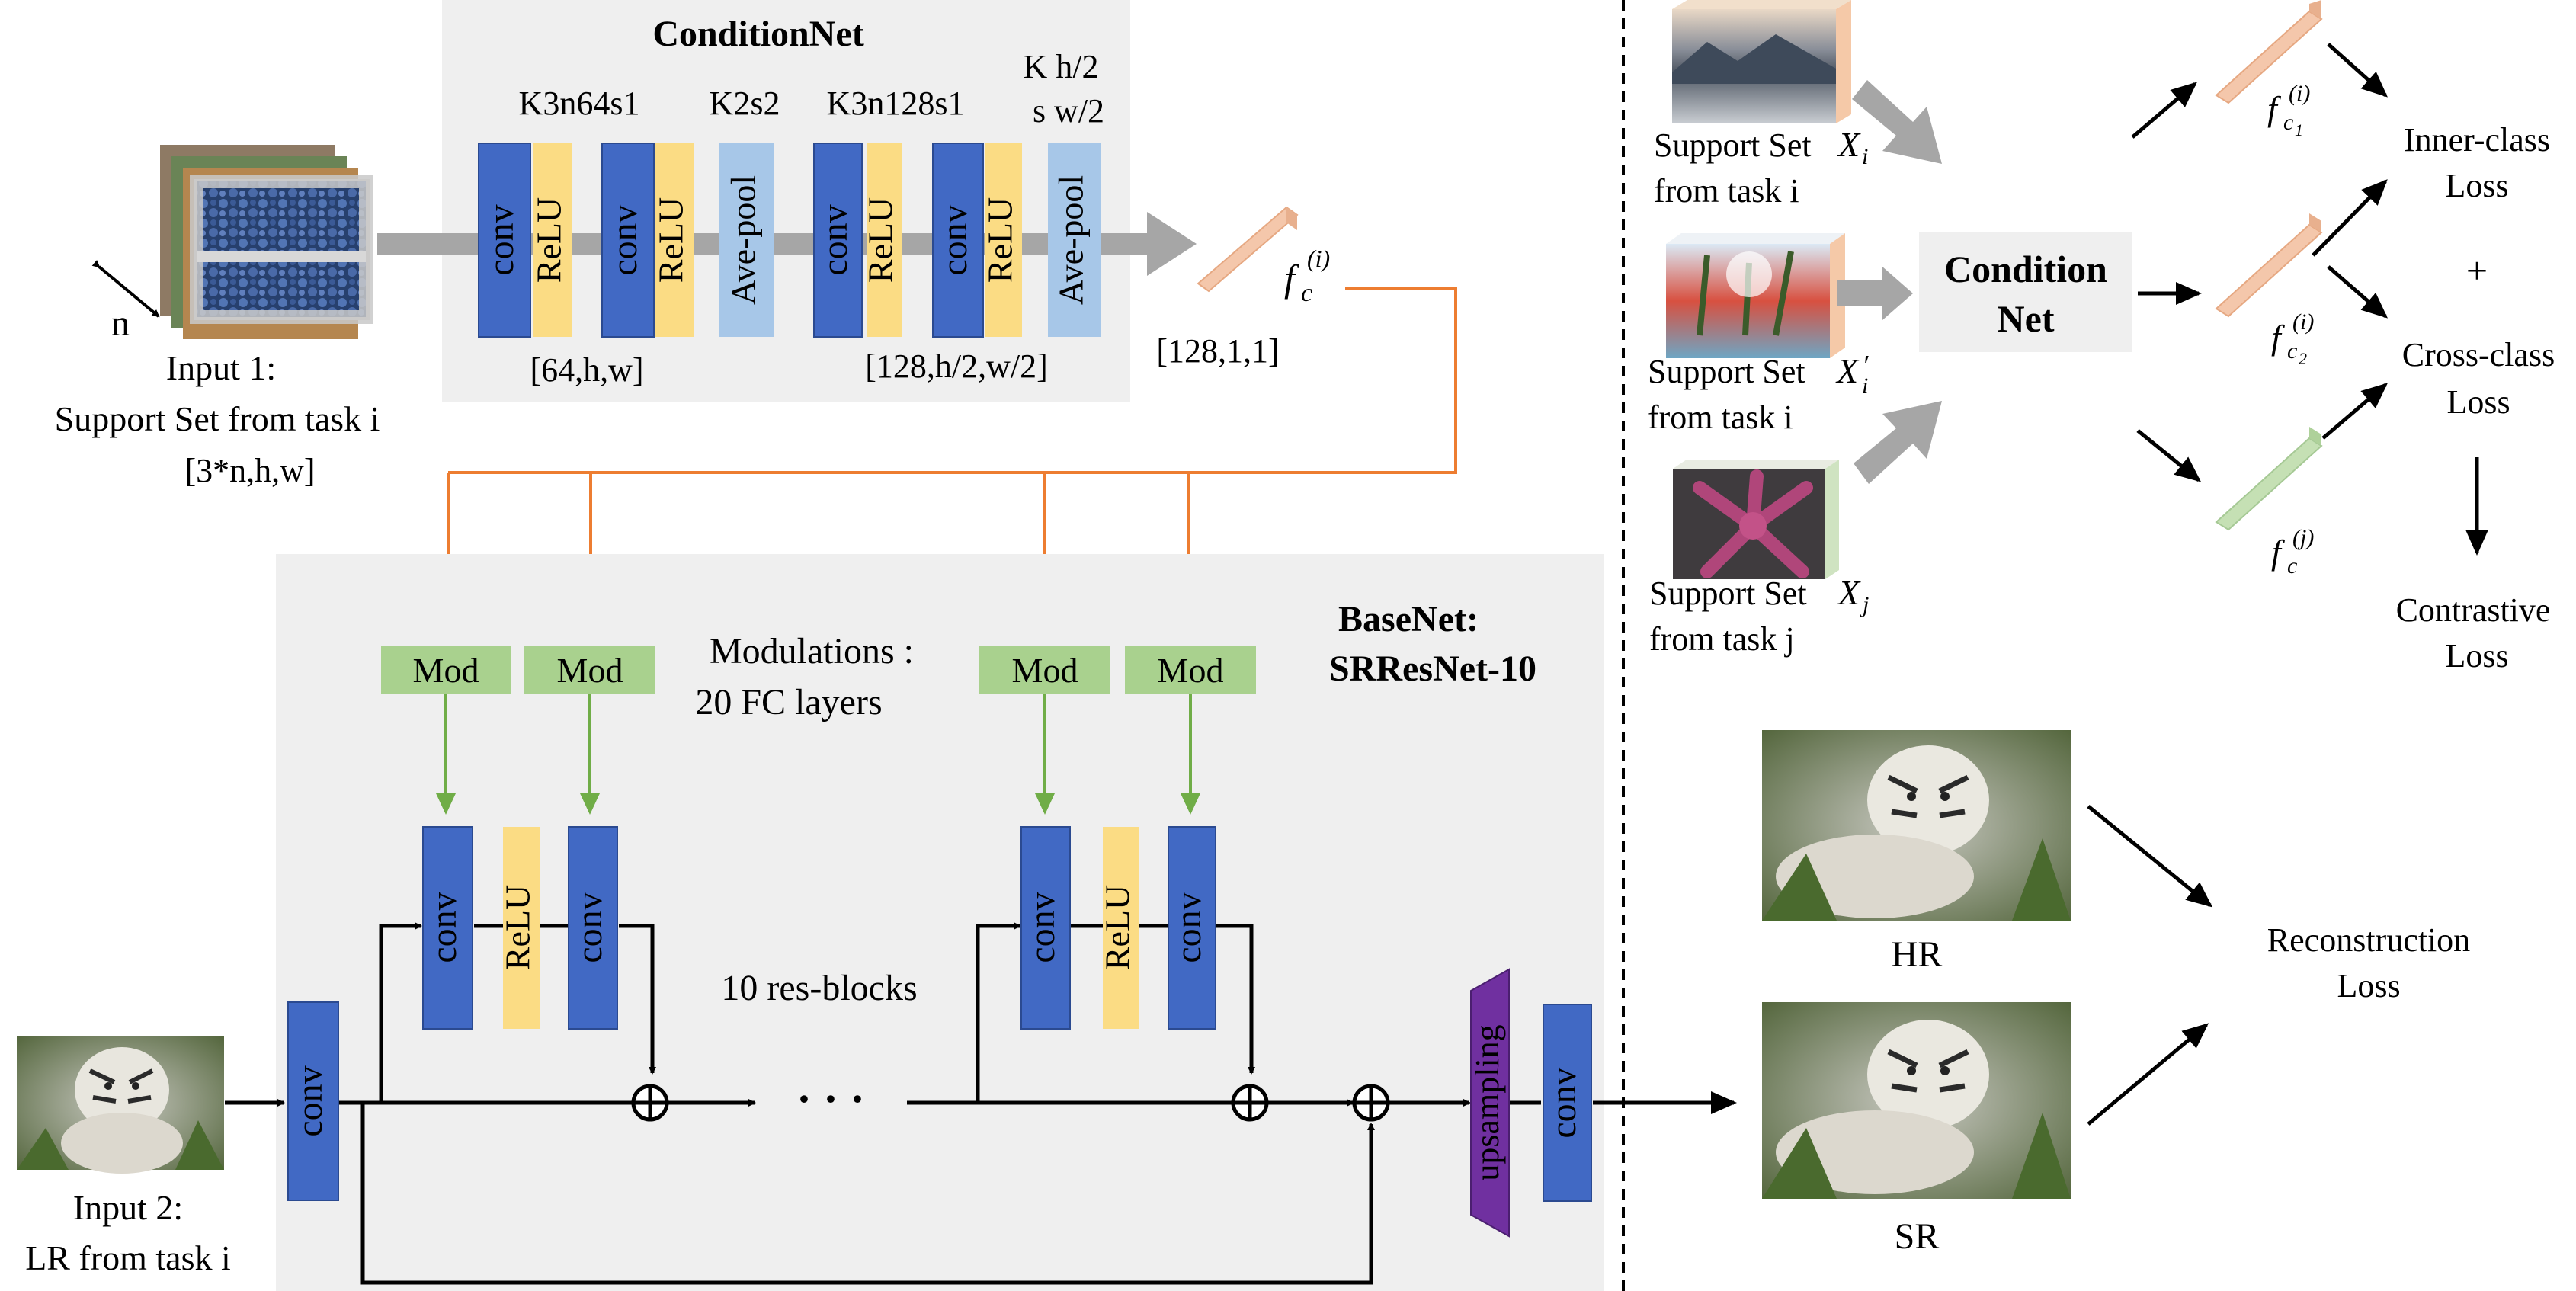 This screenshot has width=2576, height=1291. I want to click on contrastive-loss-line2: Loss, so click(2476, 656).